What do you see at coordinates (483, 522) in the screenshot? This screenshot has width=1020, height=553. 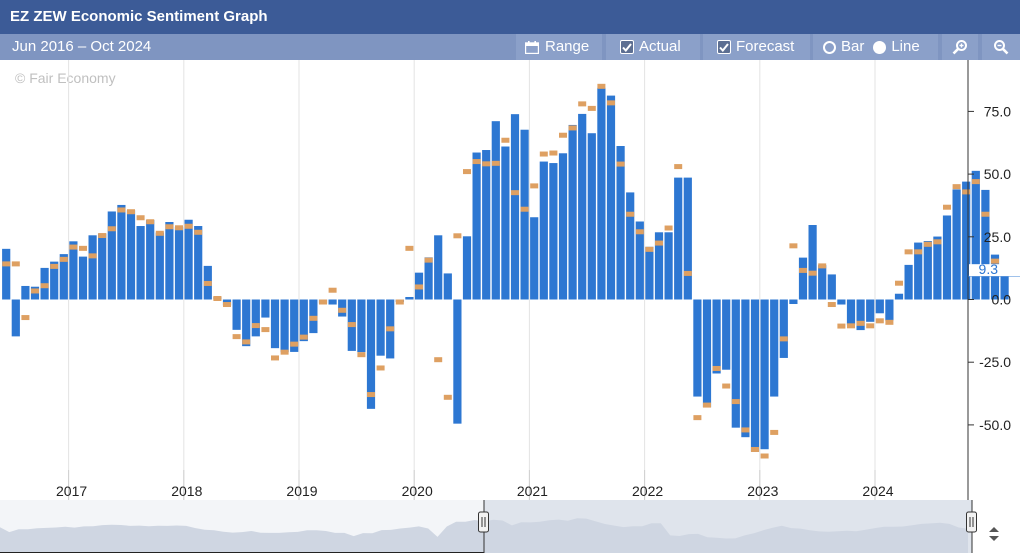 I see `navigator-left-handle` at bounding box center [483, 522].